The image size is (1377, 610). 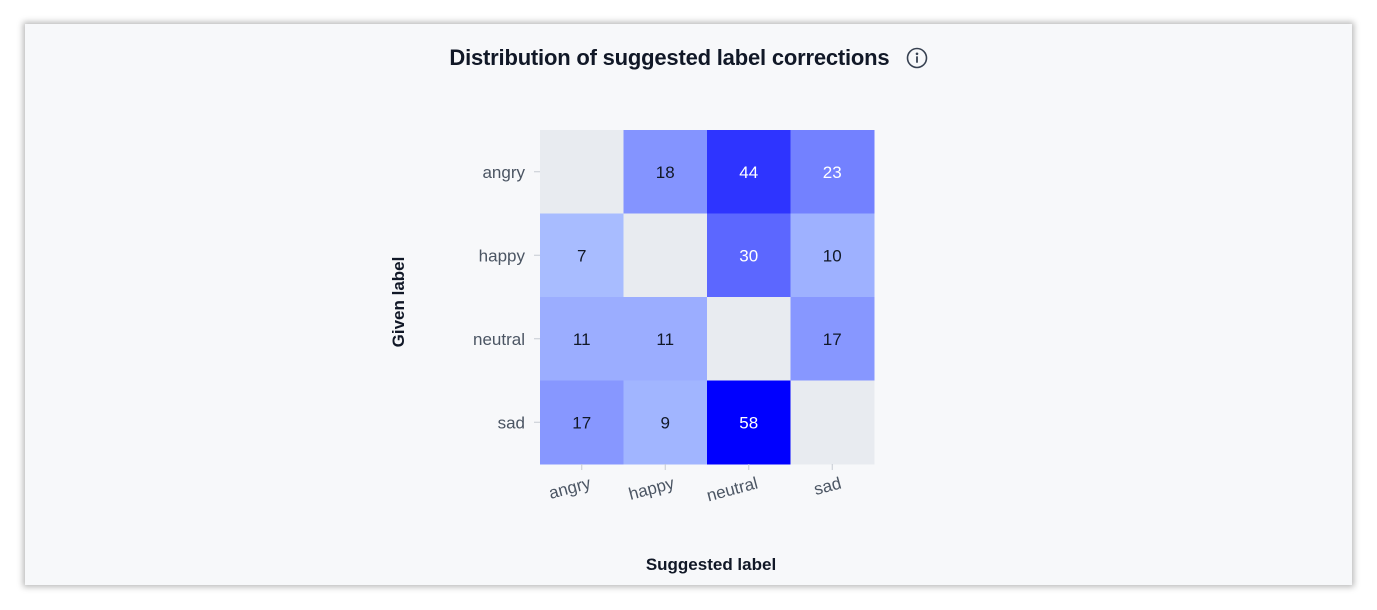 What do you see at coordinates (582, 172) in the screenshot?
I see `heatmap-cell-angry-angry` at bounding box center [582, 172].